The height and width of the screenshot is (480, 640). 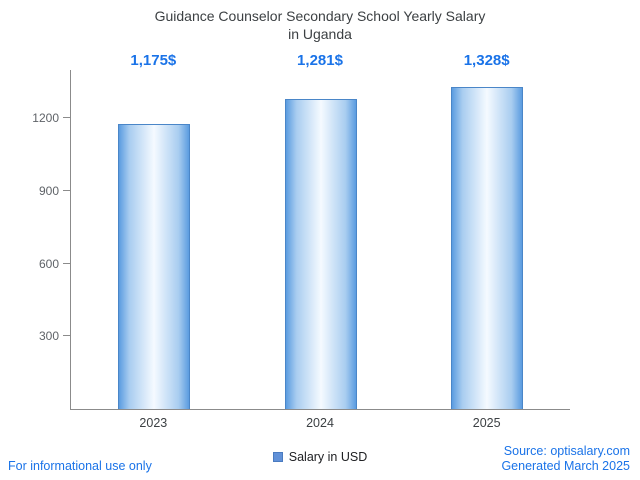 I want to click on y-tick-label: 900, so click(x=48, y=191).